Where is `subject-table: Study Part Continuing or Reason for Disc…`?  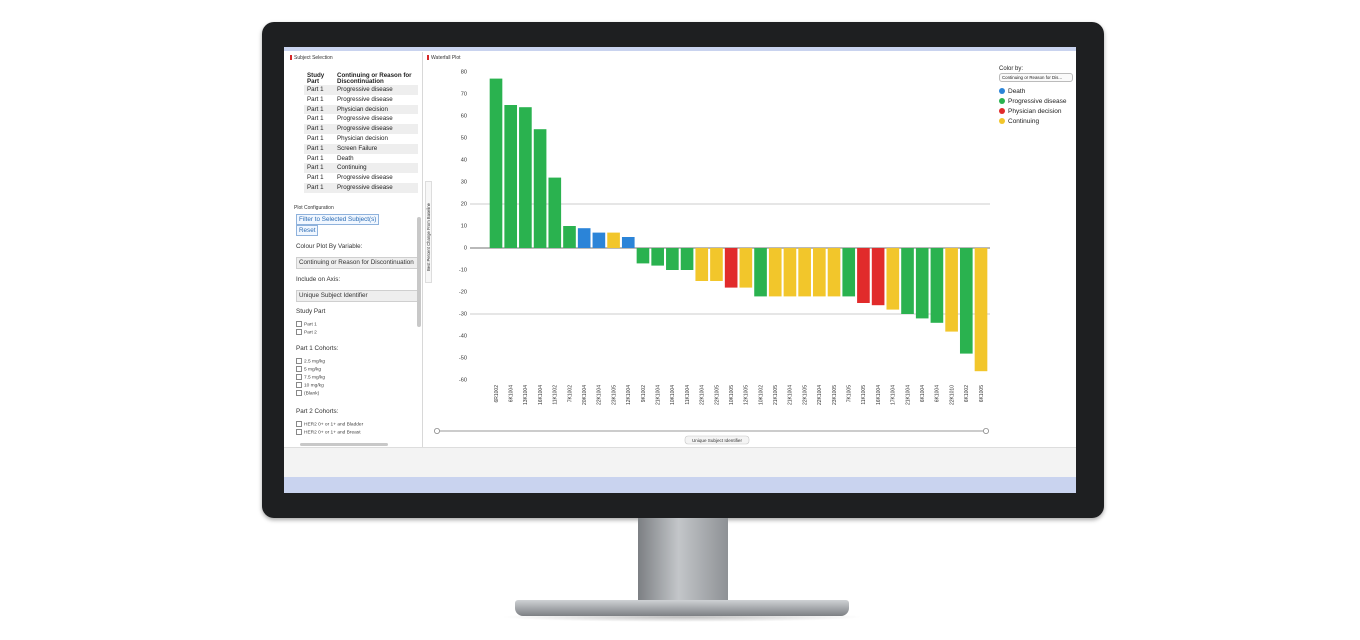
subject-table: Study Part Continuing or Reason for Disc… is located at coordinates (361, 132).